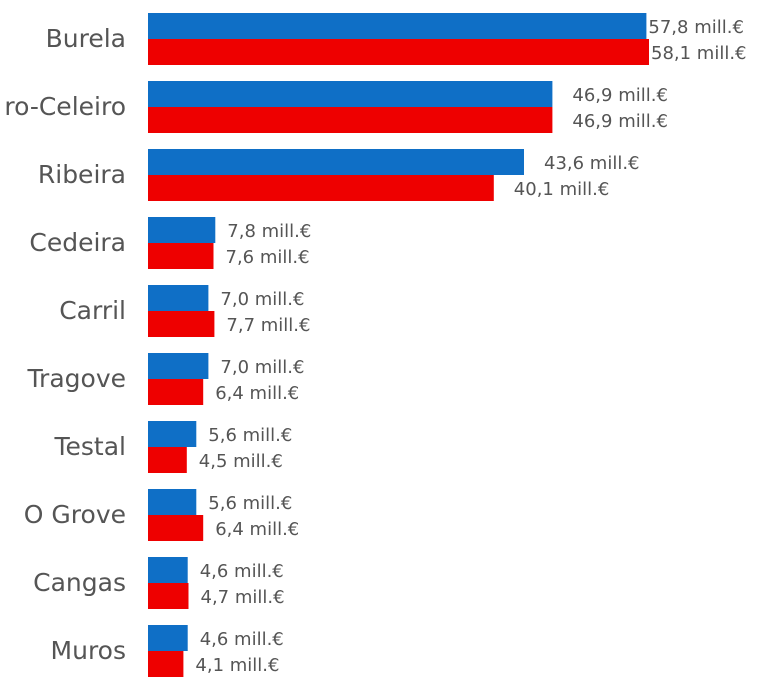 This screenshot has width=769, height=679. I want to click on category-label: Cedeira, so click(77, 242).